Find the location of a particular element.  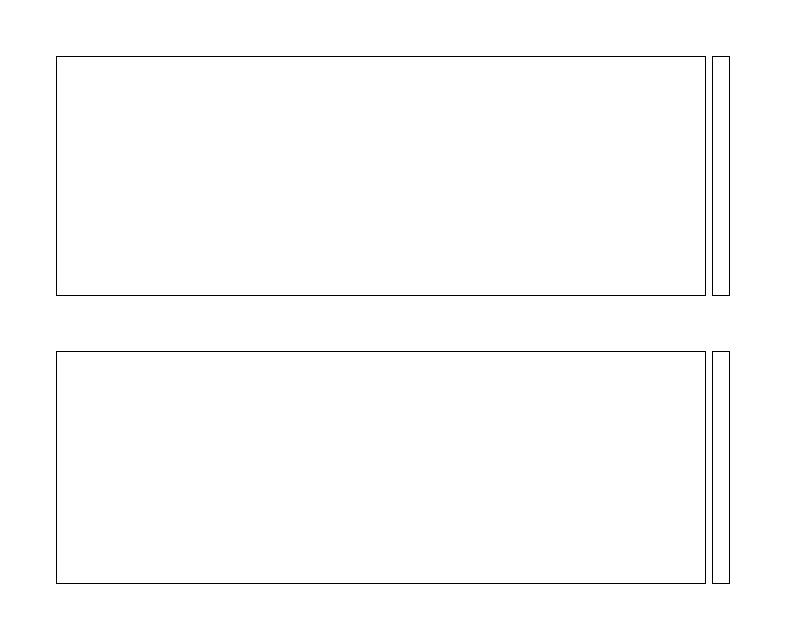

colorbar-pol-vi-canvas is located at coordinates (721, 467).